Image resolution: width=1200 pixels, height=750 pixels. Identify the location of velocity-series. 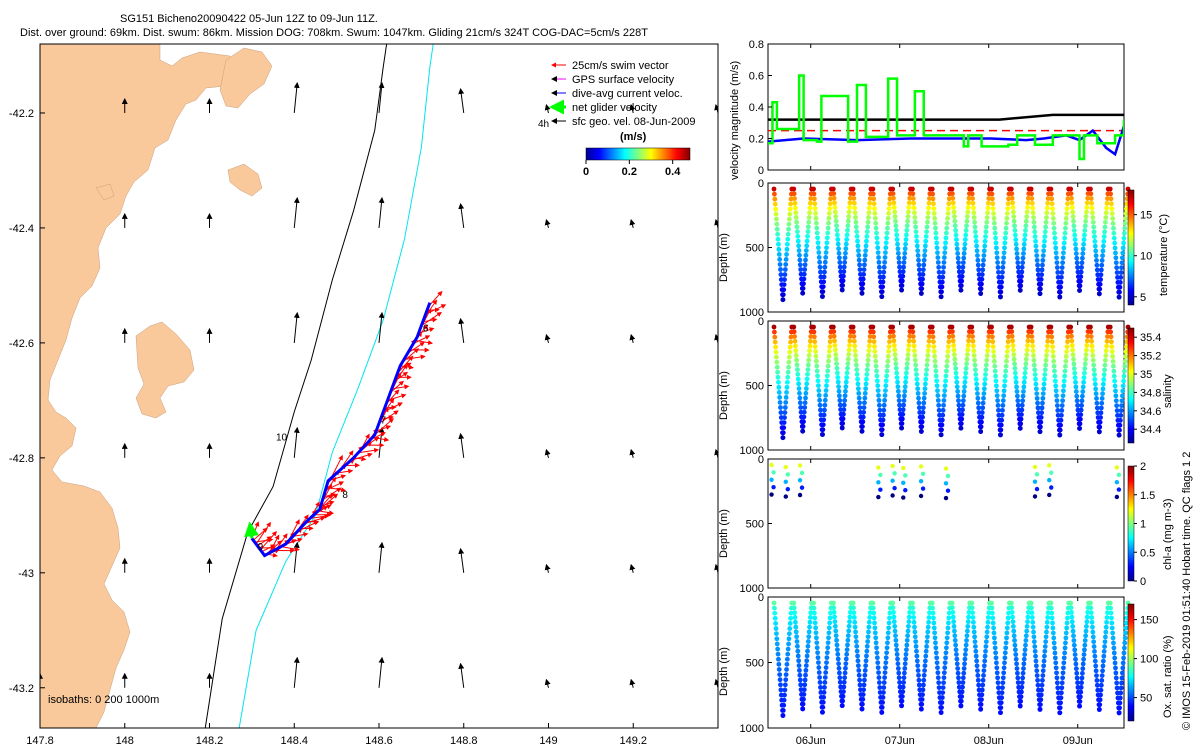
(946, 117).